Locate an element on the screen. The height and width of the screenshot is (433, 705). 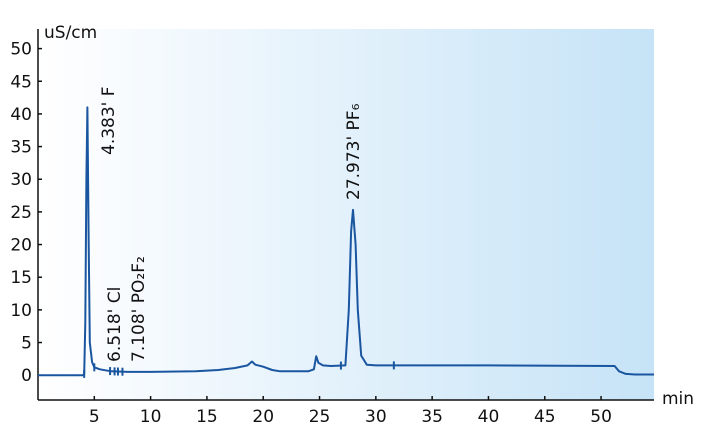
x-tick-label: 30 is located at coordinates (376, 417).